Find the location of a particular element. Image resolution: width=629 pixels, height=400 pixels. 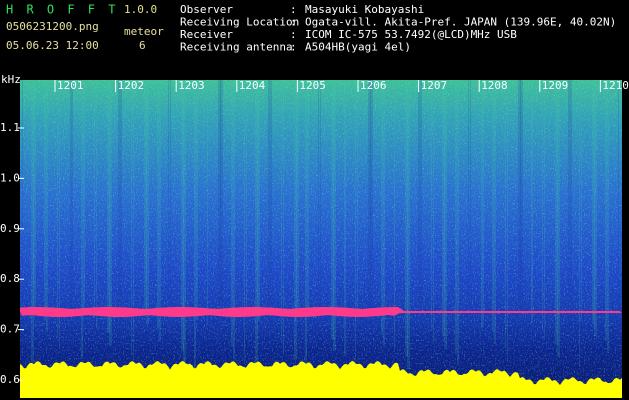

info-value: A504HB(yagi 4el) is located at coordinates (358, 47).